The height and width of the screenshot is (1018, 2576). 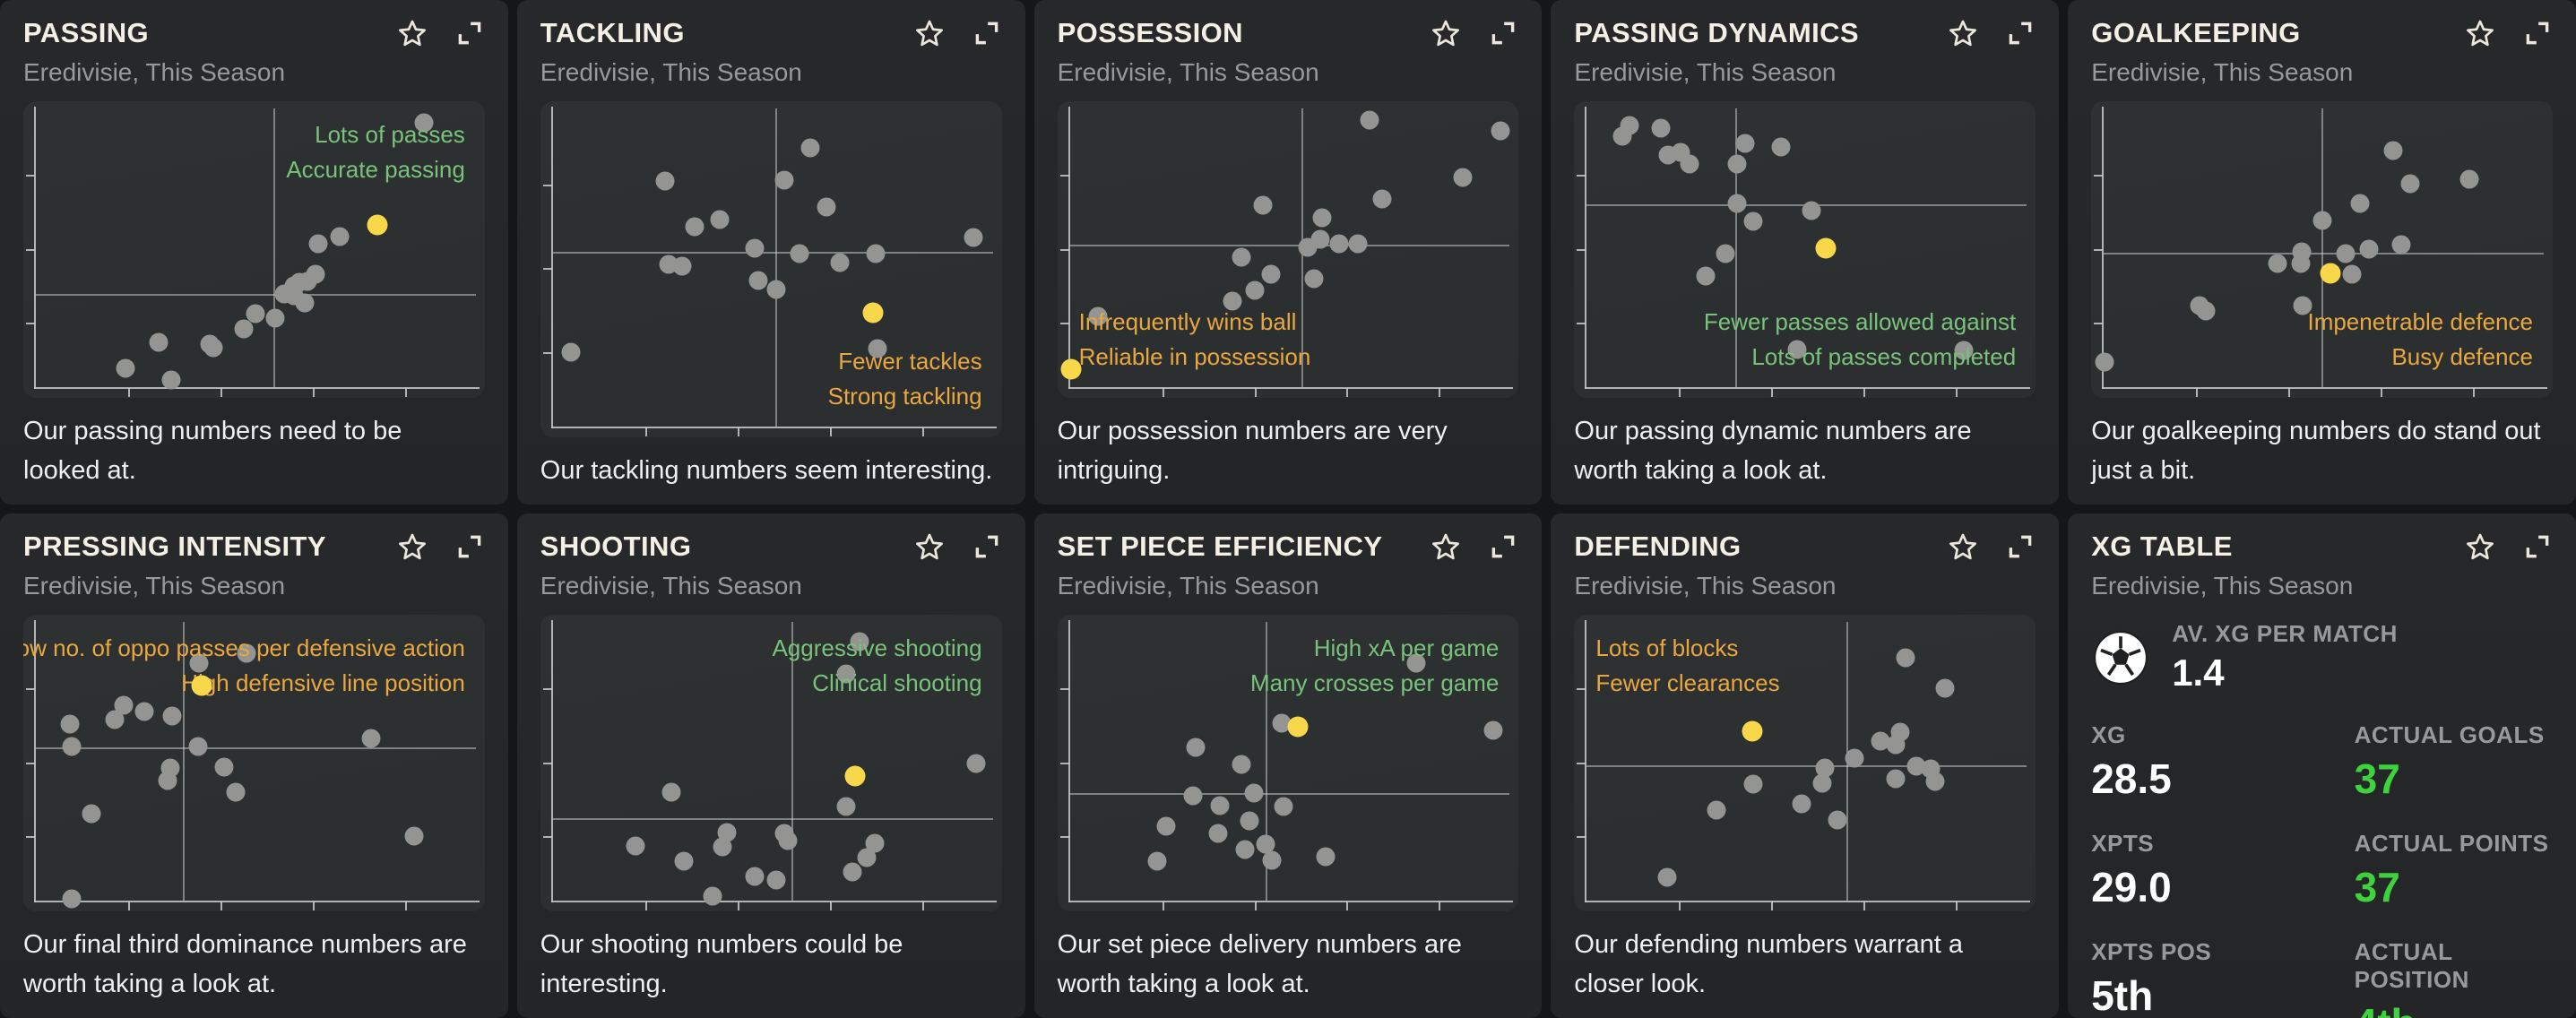 What do you see at coordinates (2454, 870) in the screenshot?
I see `xg-stat: ACTUAL POINTS 37` at bounding box center [2454, 870].